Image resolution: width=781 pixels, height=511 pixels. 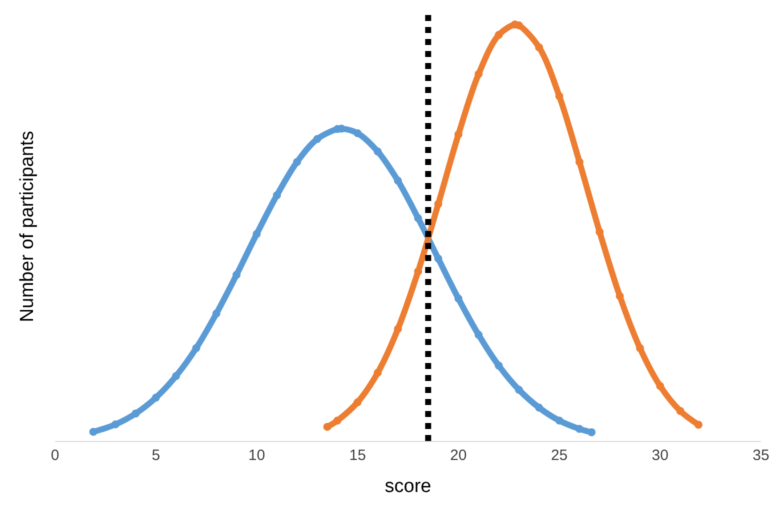 What do you see at coordinates (55, 455) in the screenshot?
I see `x-tick-label: 0` at bounding box center [55, 455].